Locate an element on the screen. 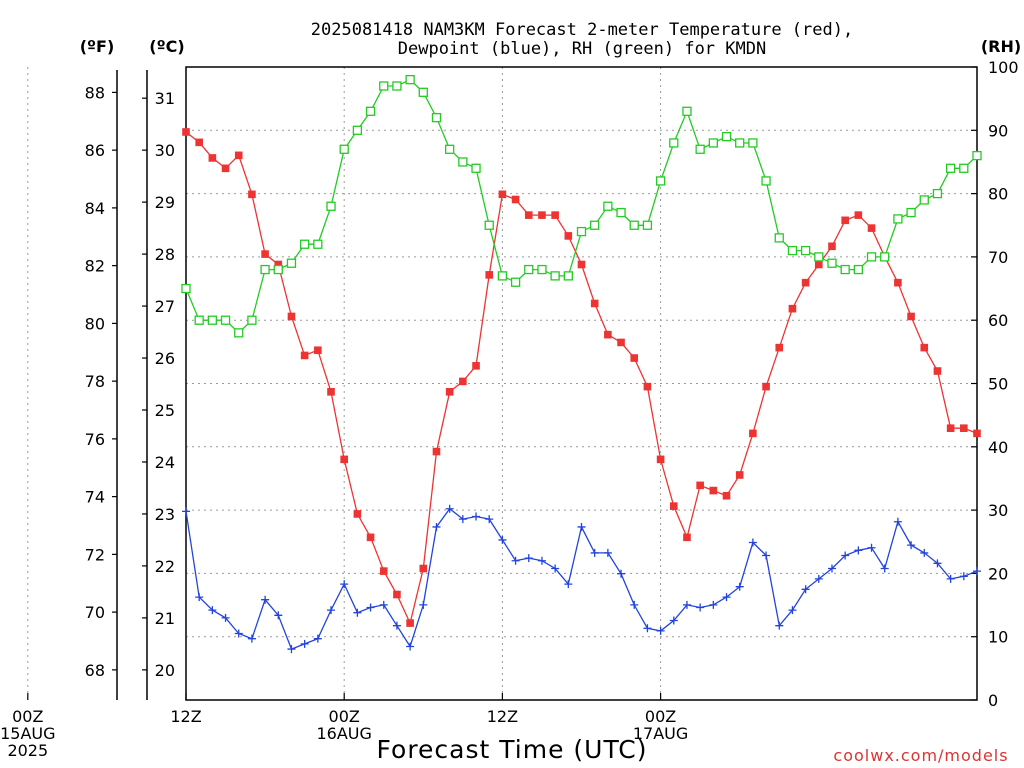 The image size is (1024, 768). celsius-tick-label: 25 is located at coordinates (165, 410).